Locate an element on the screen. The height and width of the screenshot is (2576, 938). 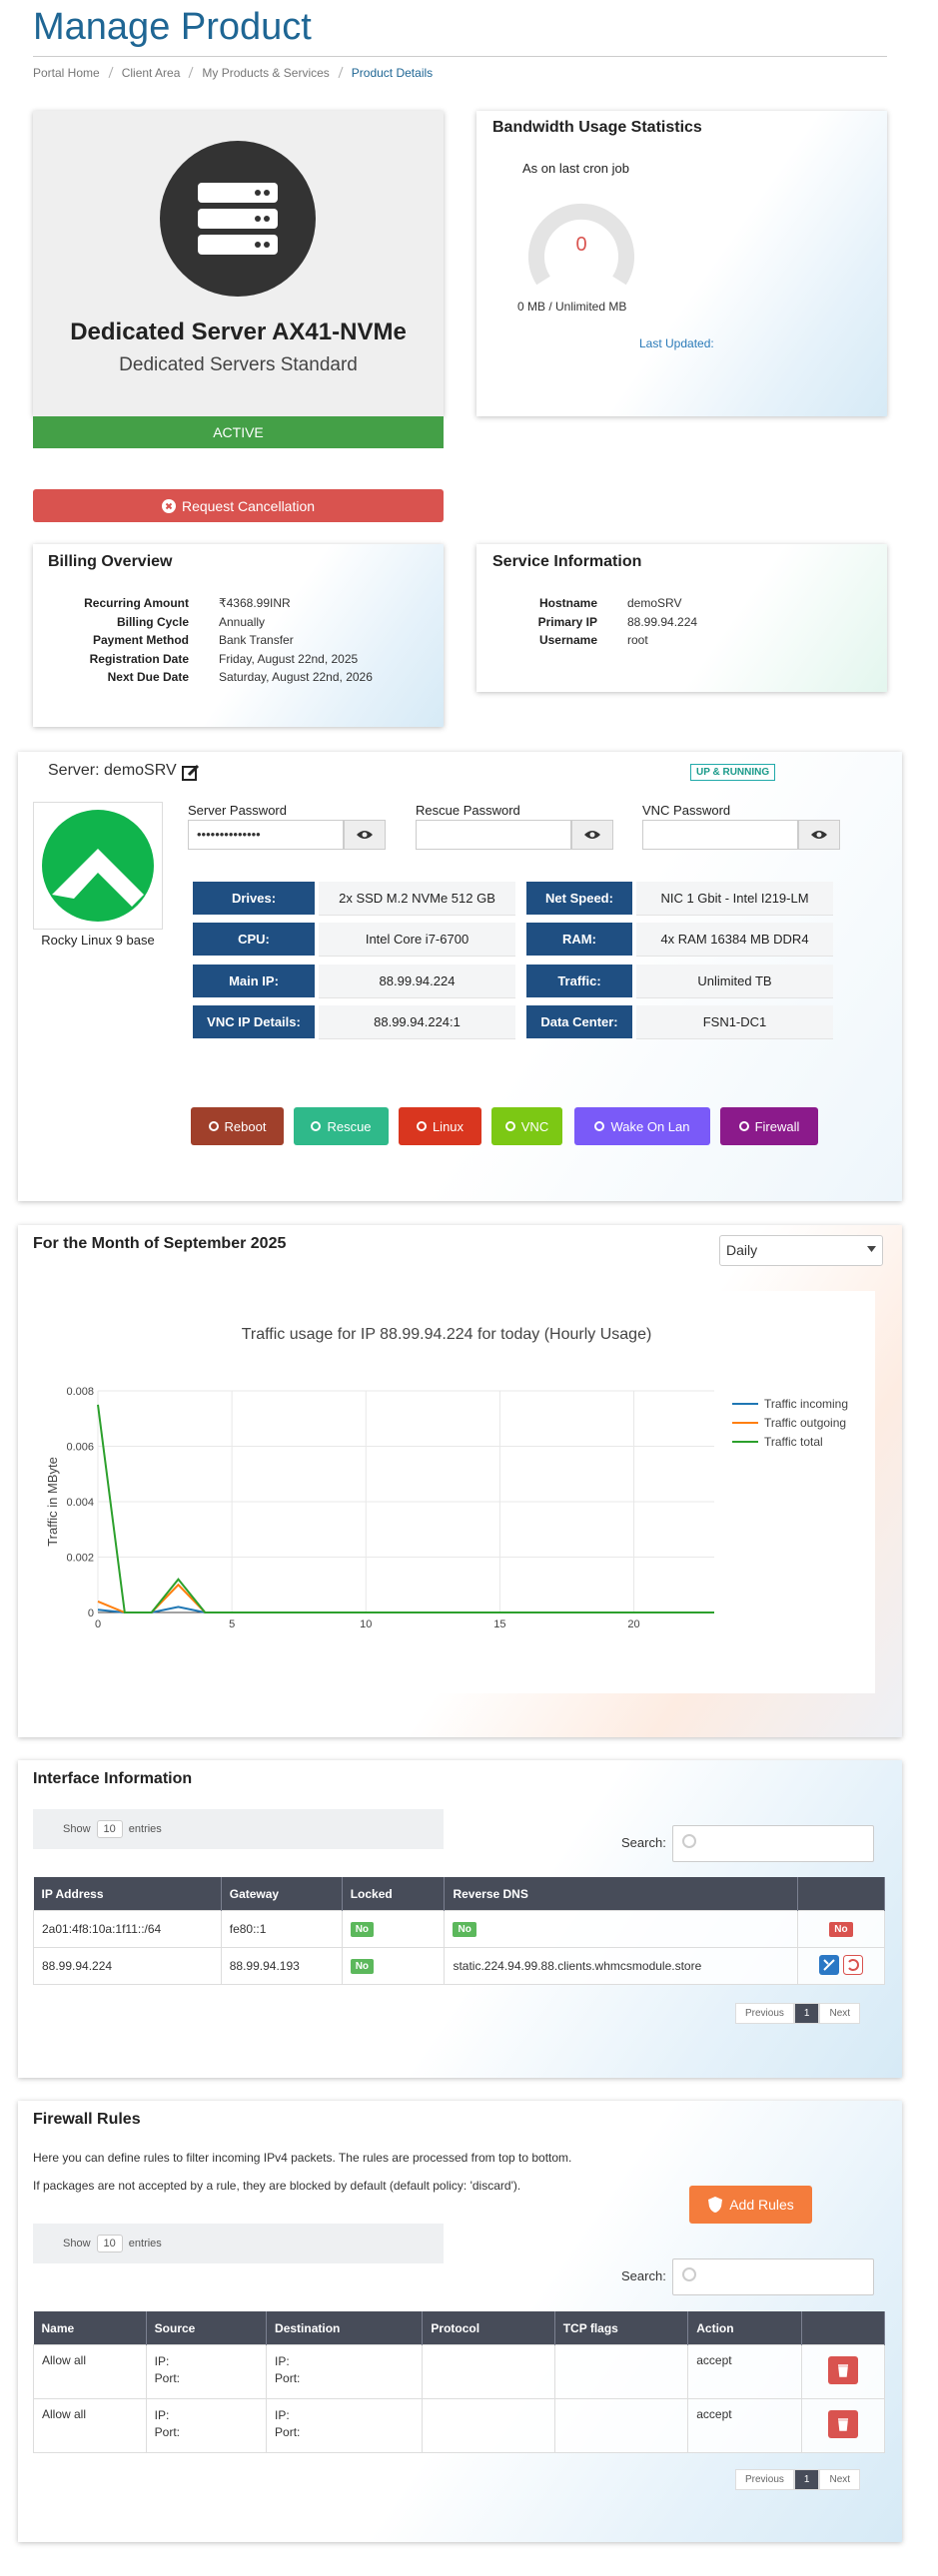
bandwidth-subtitle: As on last cron job is located at coordinates (575, 169).